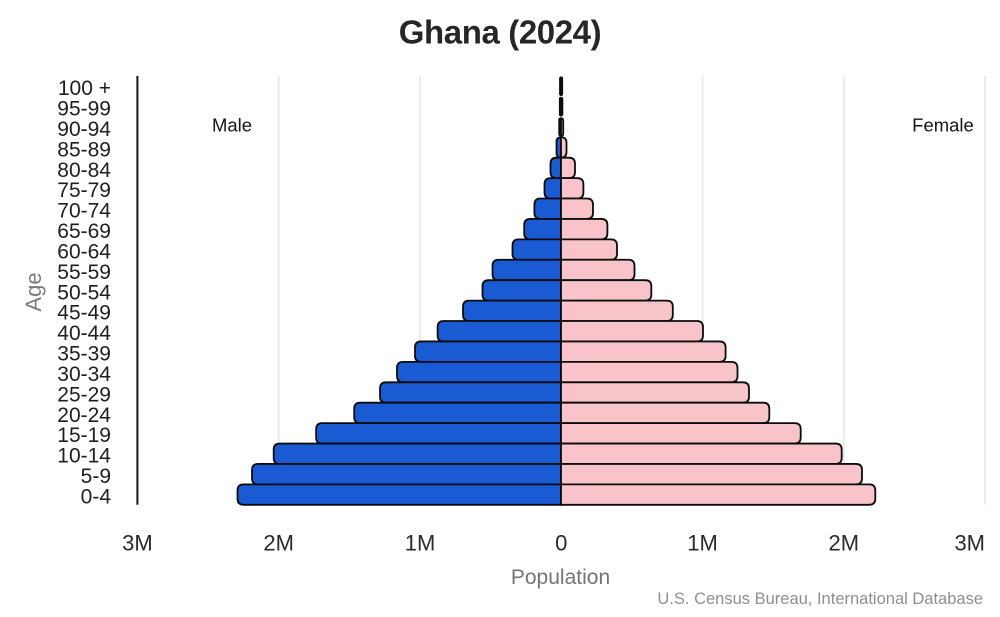 Image resolution: width=1000 pixels, height=617 pixels. Describe the element at coordinates (500, 32) in the screenshot. I see `svg-text: Ghana (2024)` at that location.